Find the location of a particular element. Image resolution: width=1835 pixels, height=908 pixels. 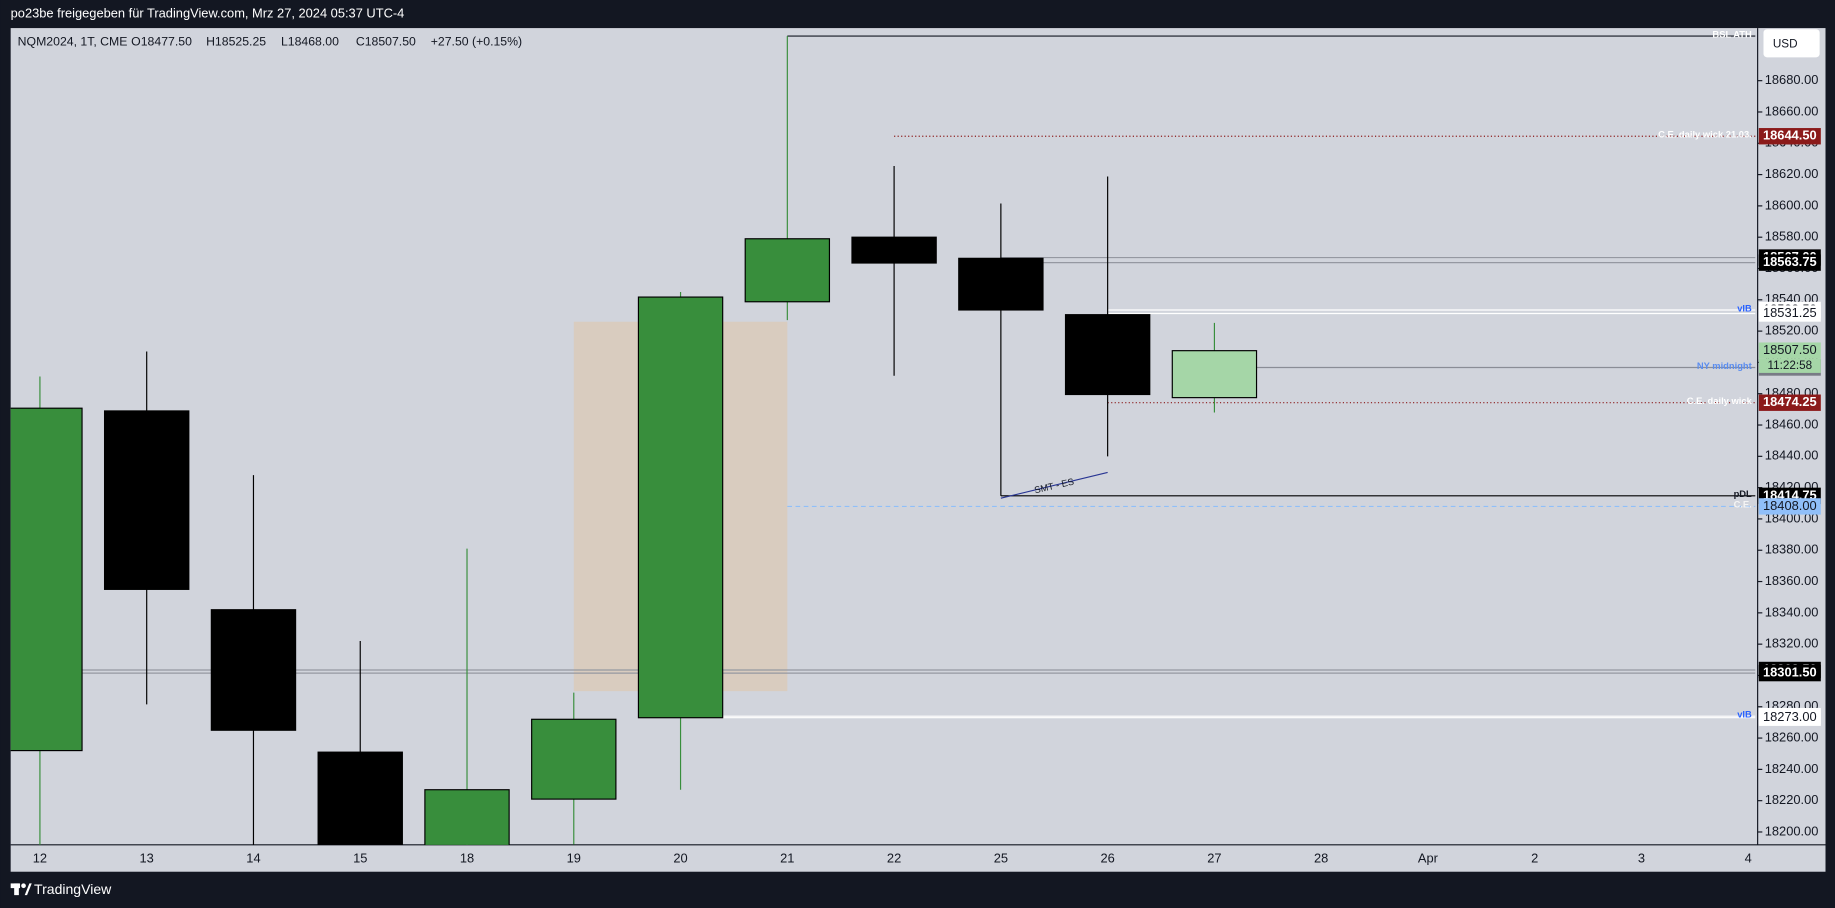

y-tick-label: 18680.00 is located at coordinates (1792, 79).